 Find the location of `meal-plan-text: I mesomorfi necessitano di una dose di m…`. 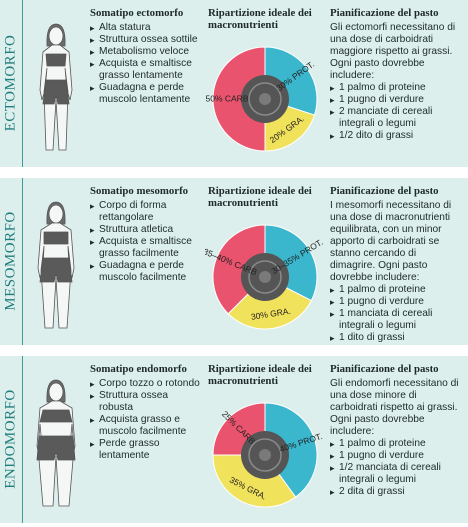

meal-plan-text: I mesomorfi necessitano di una dose di m… is located at coordinates (391, 241).